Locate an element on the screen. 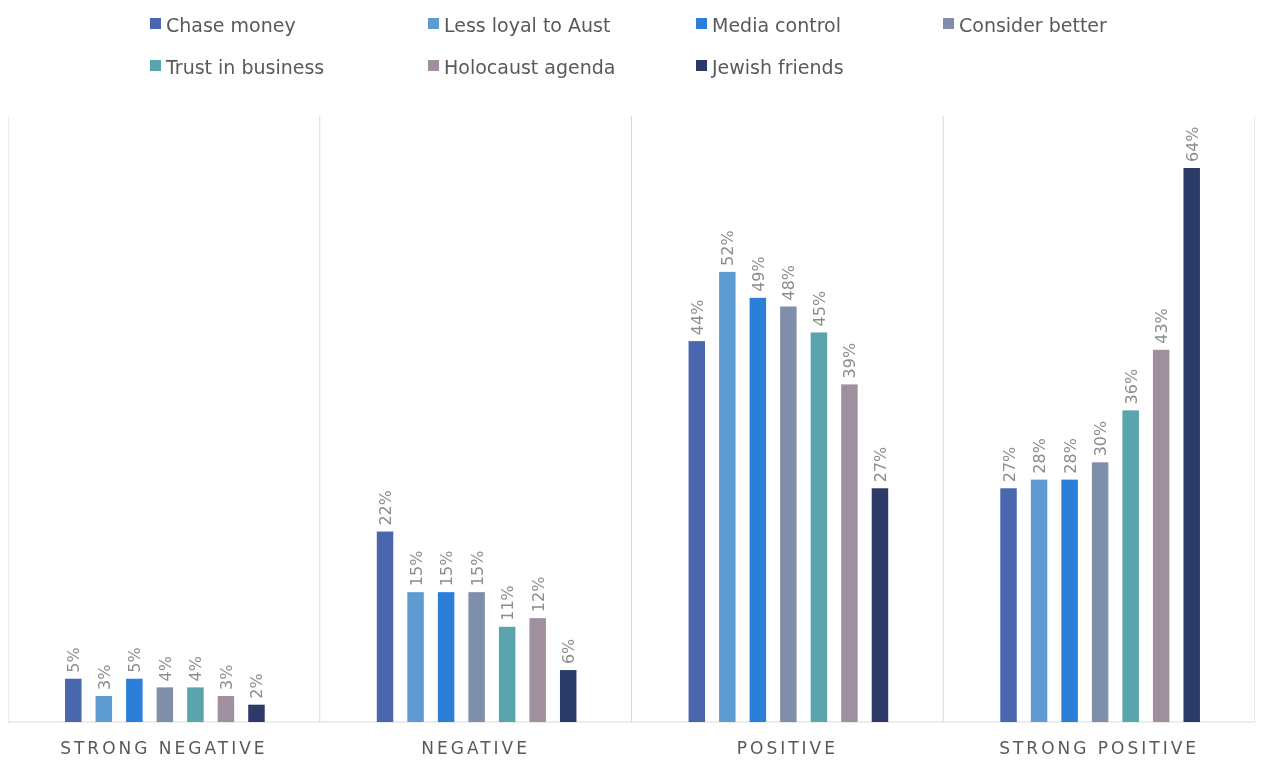  data-label: 22% is located at coordinates (386, 508).